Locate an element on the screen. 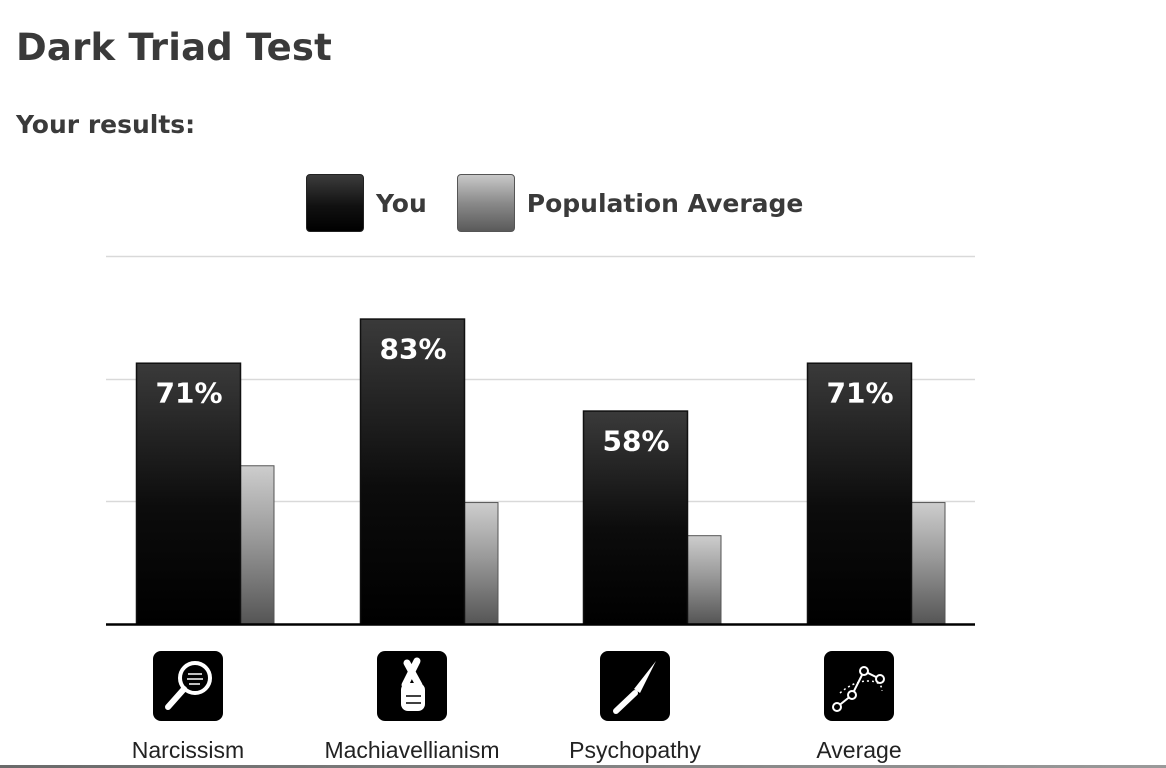 The image size is (1166, 768). page-title: Dark Triad Test is located at coordinates (174, 47).